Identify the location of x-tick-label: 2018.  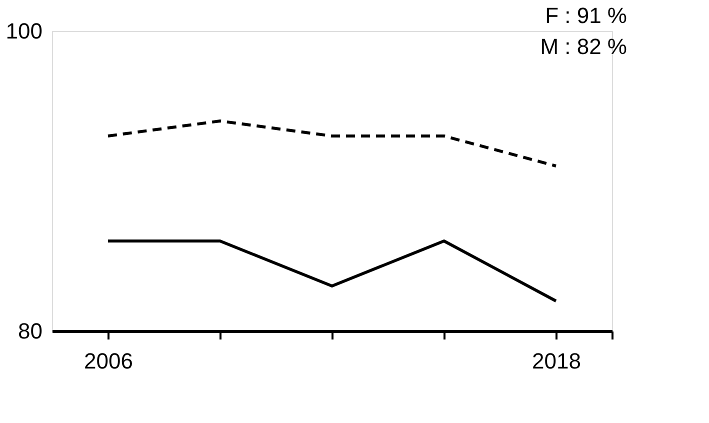
(556, 361).